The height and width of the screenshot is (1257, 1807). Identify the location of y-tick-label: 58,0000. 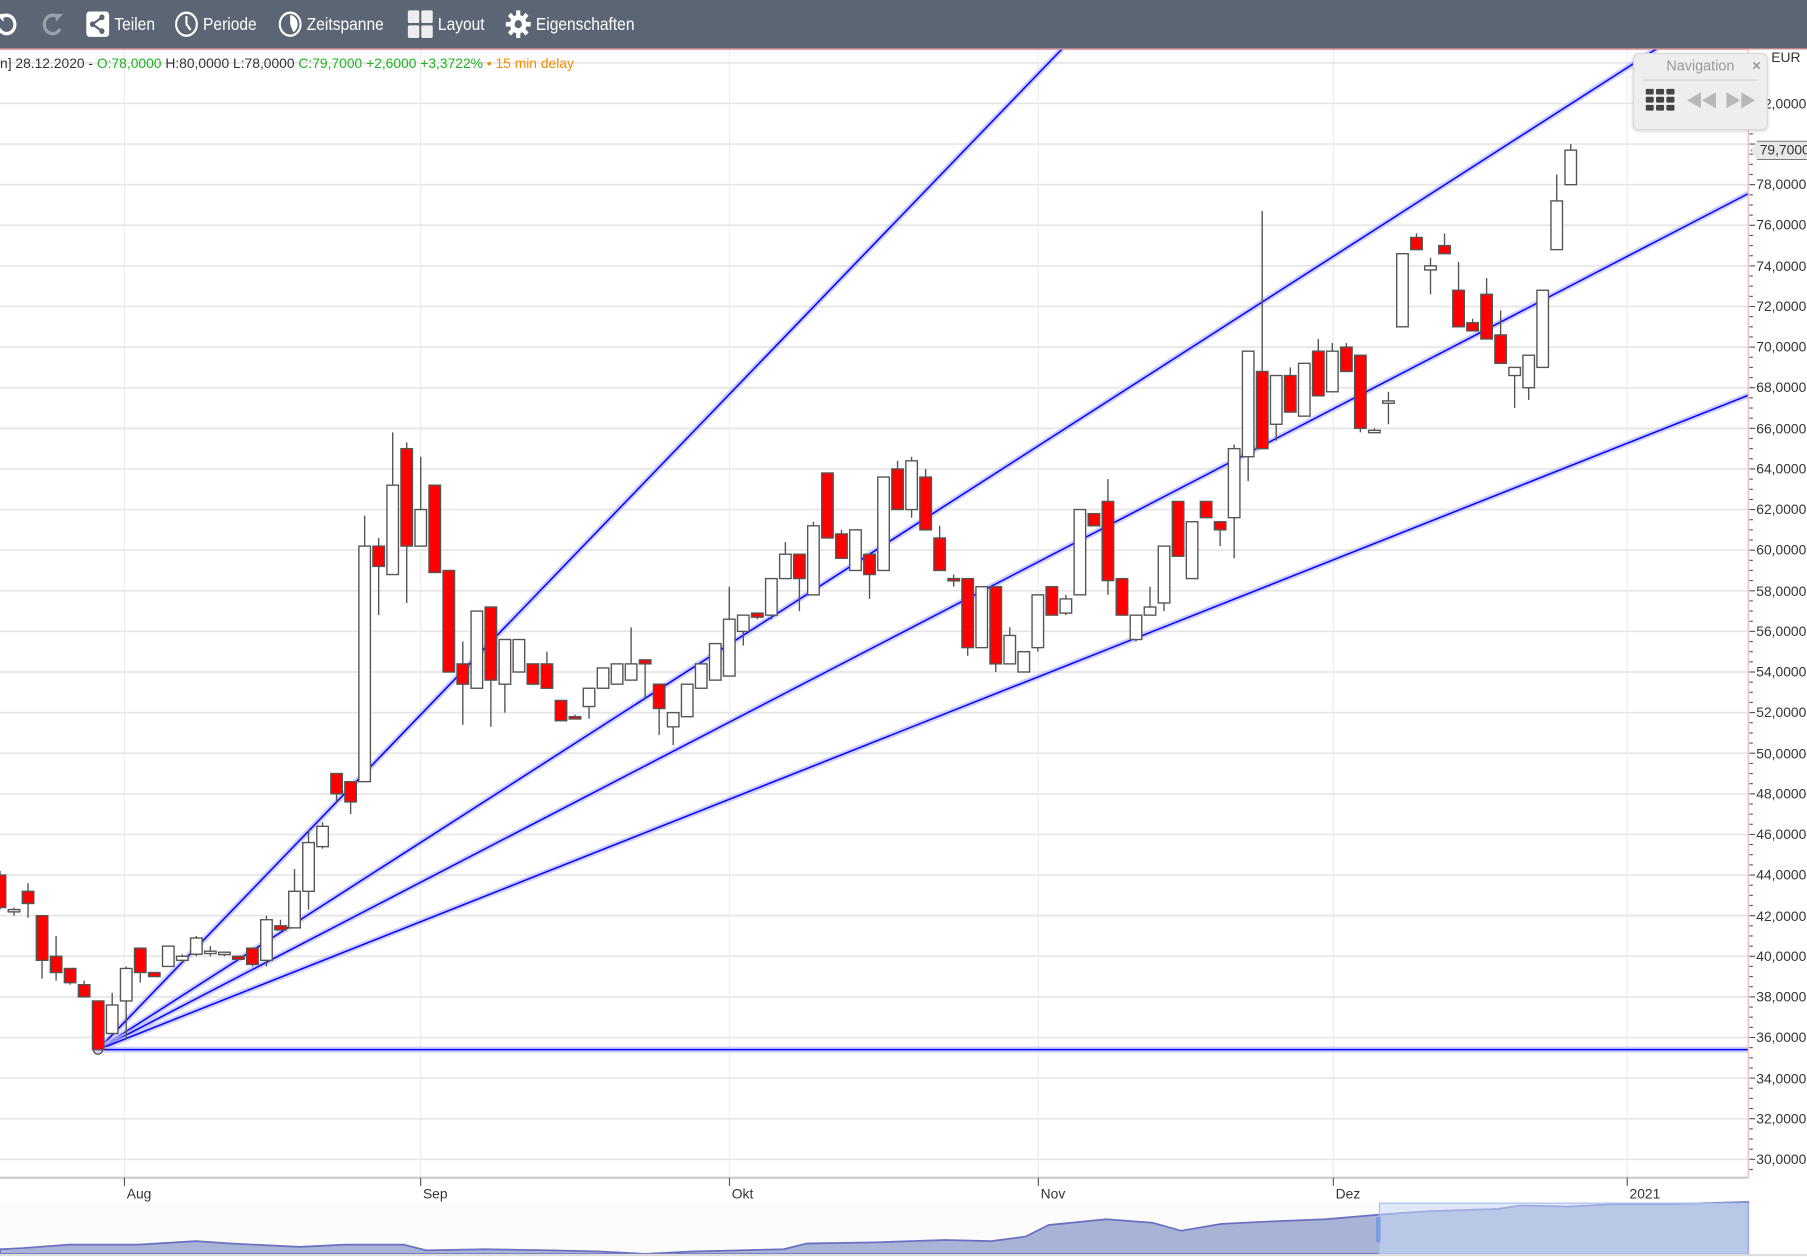
(1781, 590).